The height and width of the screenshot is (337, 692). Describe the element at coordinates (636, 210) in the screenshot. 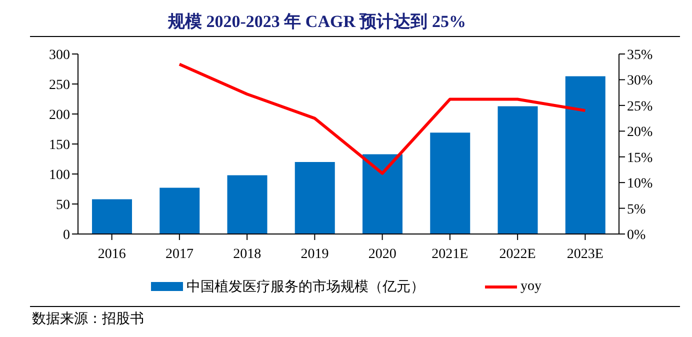

I see `y2-tick-label: 5%` at that location.